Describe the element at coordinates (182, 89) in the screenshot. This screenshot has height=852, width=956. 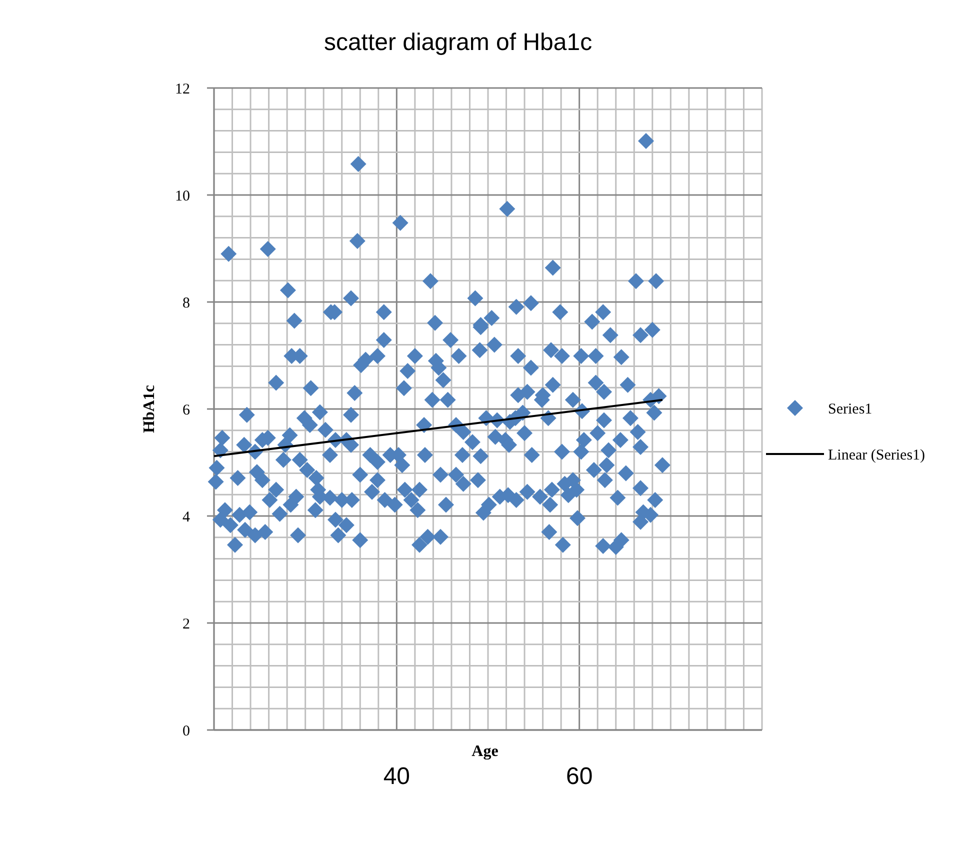
I see `y-tick-label: 12` at that location.